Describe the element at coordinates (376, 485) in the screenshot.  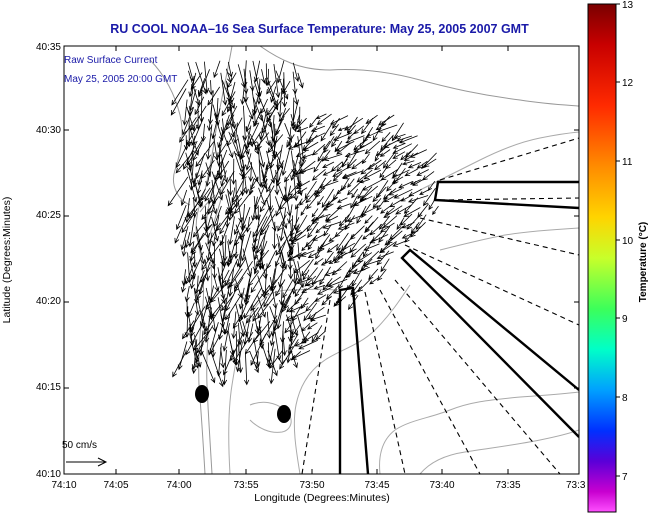
I see `x-tick-5: 73:45` at that location.